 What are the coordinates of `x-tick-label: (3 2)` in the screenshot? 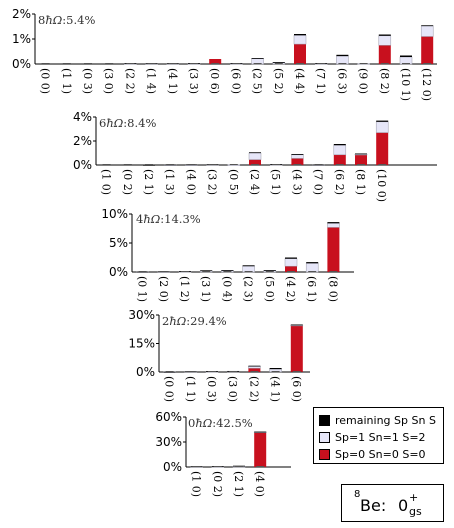 It's located at (212, 182).